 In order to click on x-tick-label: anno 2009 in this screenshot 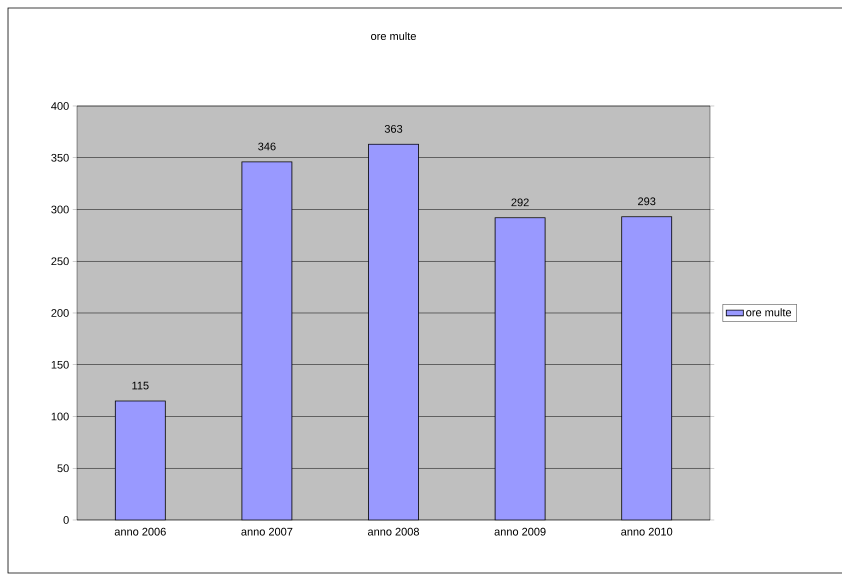, I will do `click(520, 532)`.